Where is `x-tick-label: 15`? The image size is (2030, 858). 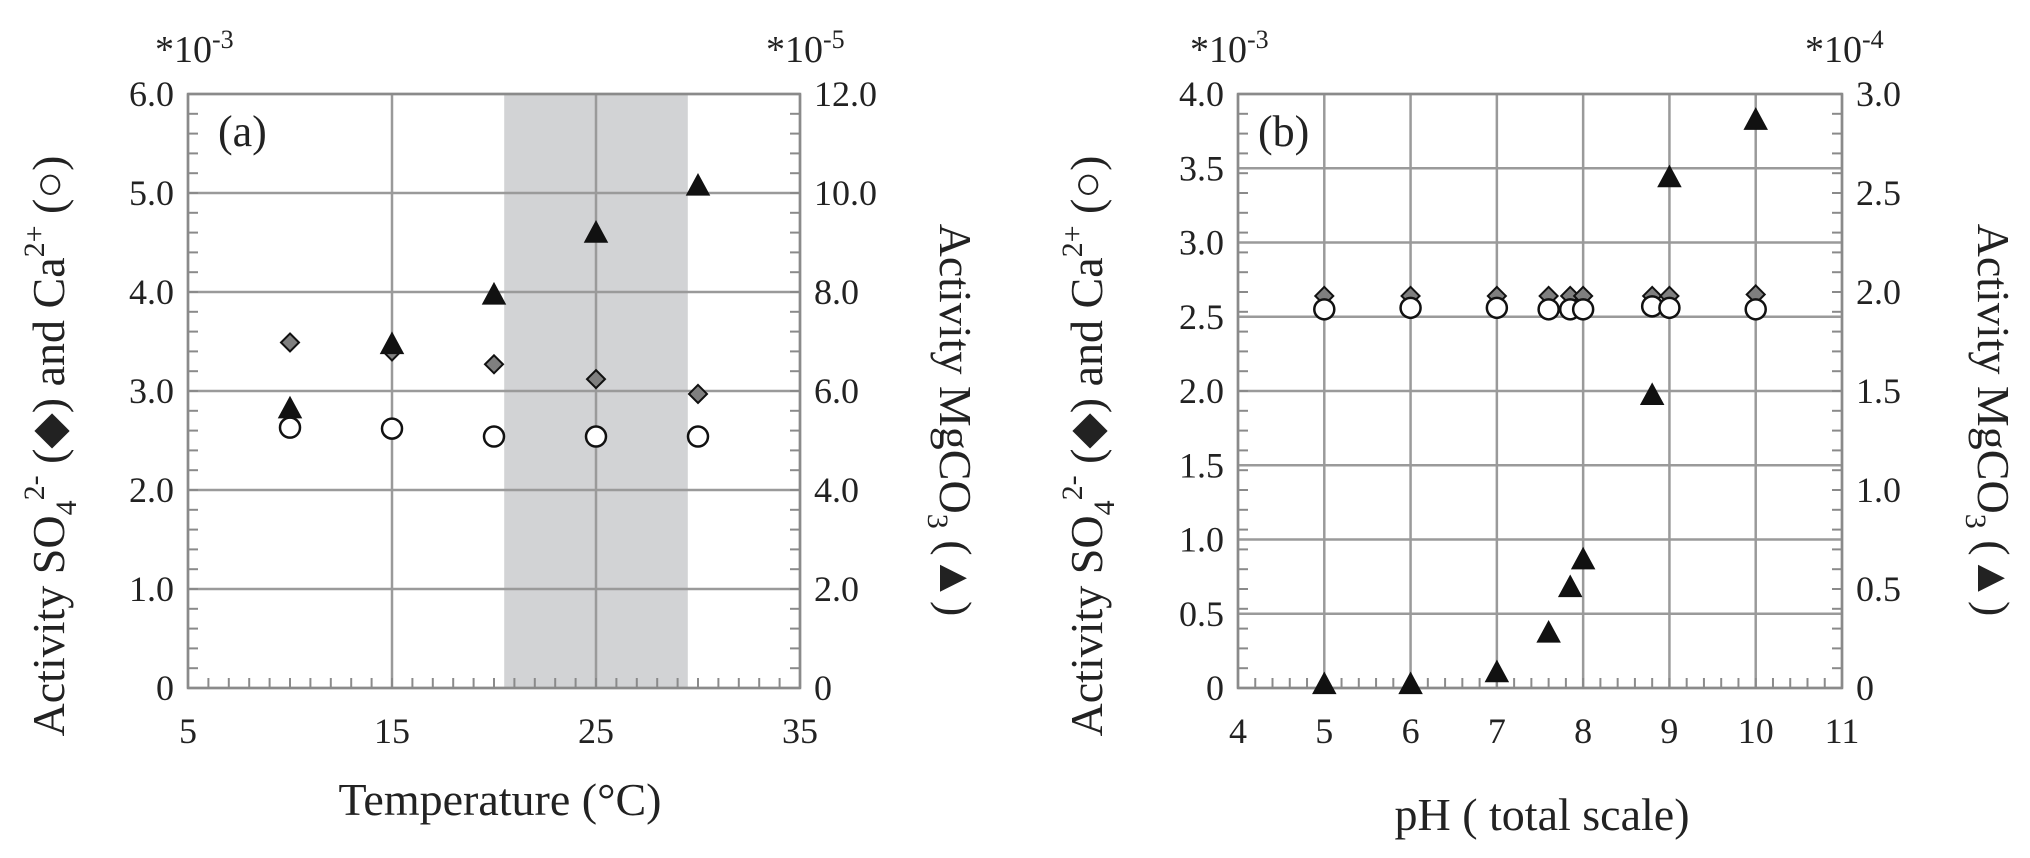 x-tick-label: 15 is located at coordinates (392, 731).